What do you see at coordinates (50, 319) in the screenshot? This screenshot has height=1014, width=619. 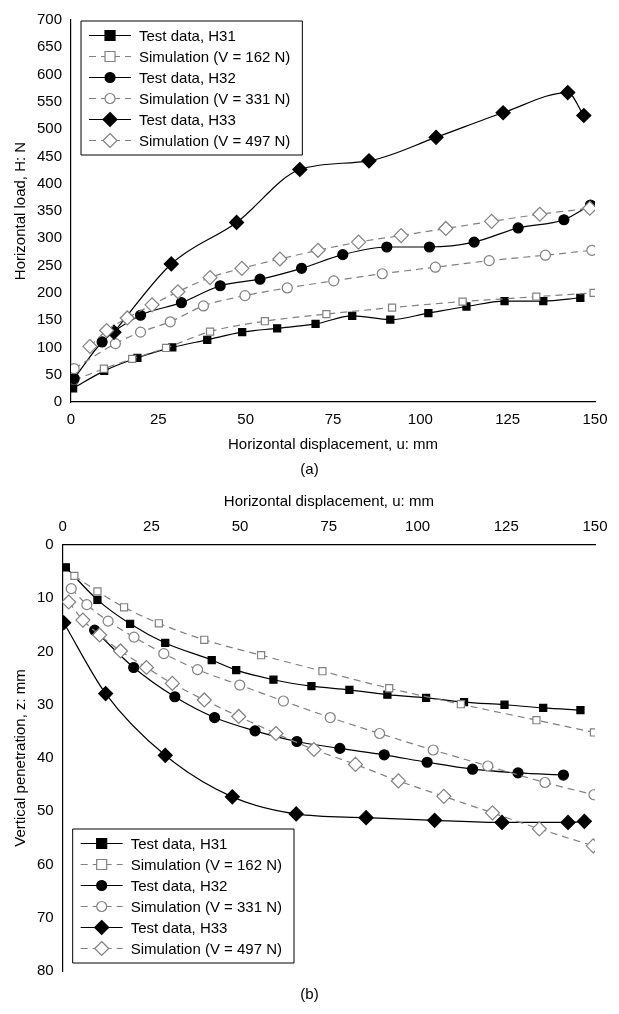 I see `y-tick-label: 150` at bounding box center [50, 319].